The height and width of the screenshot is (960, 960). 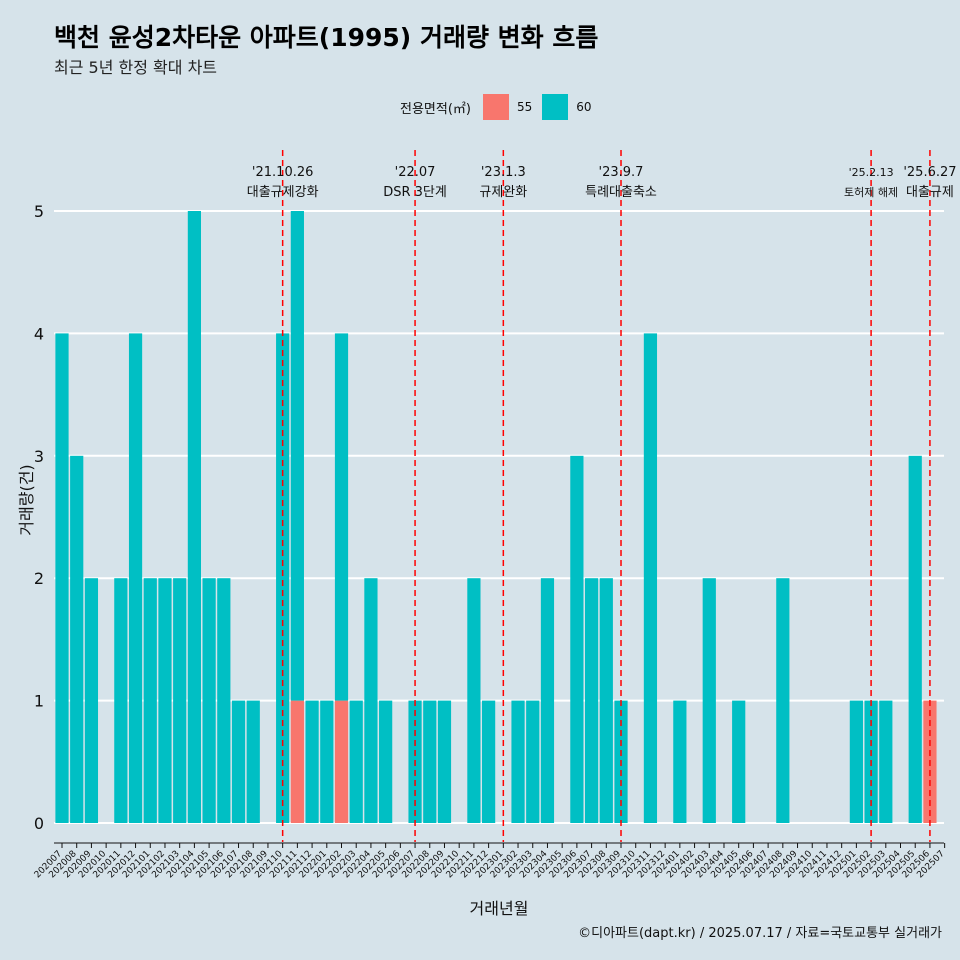 I want to click on event-label-3: 특례대출축소, so click(x=621, y=192).